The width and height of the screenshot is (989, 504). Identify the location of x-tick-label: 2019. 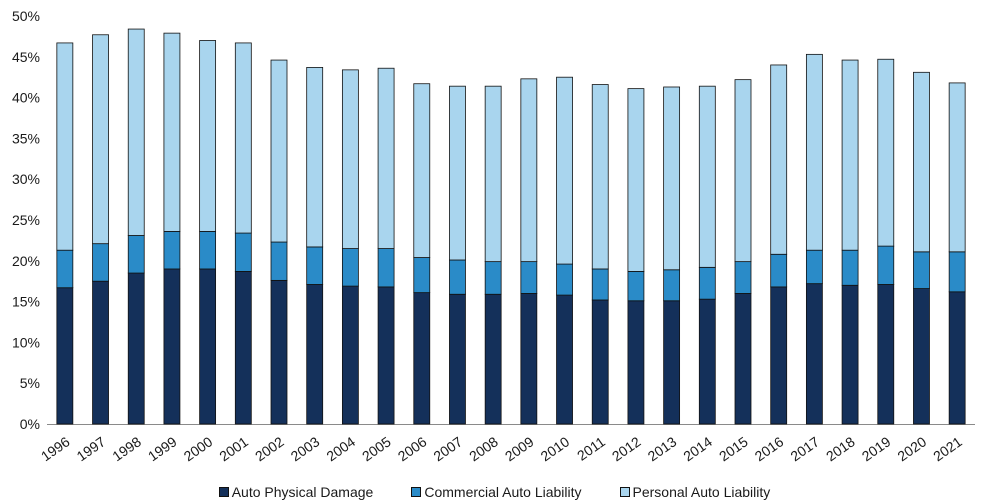
(876, 448).